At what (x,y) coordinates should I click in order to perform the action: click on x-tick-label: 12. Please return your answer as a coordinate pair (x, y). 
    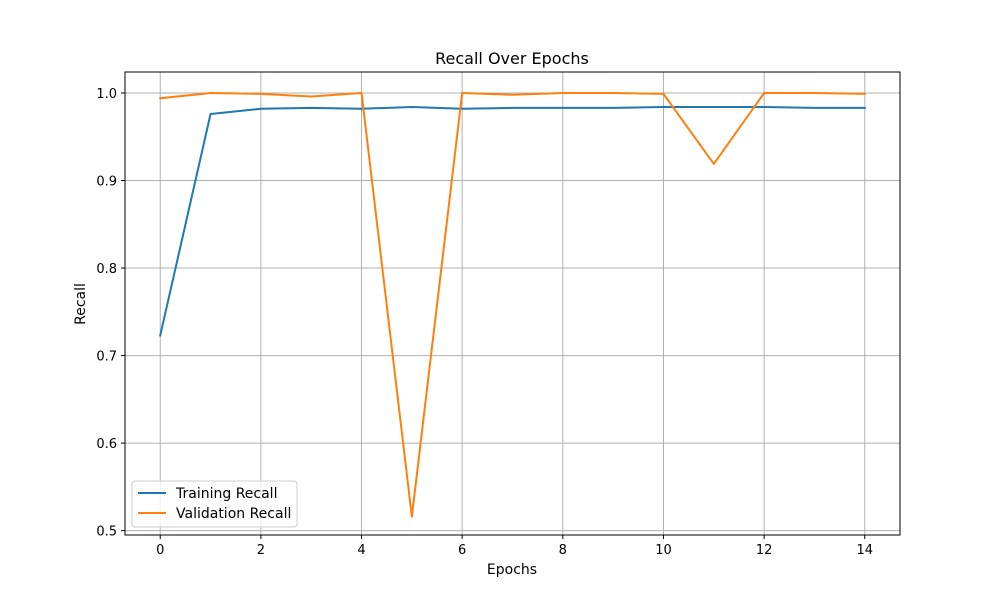
    Looking at the image, I should click on (764, 550).